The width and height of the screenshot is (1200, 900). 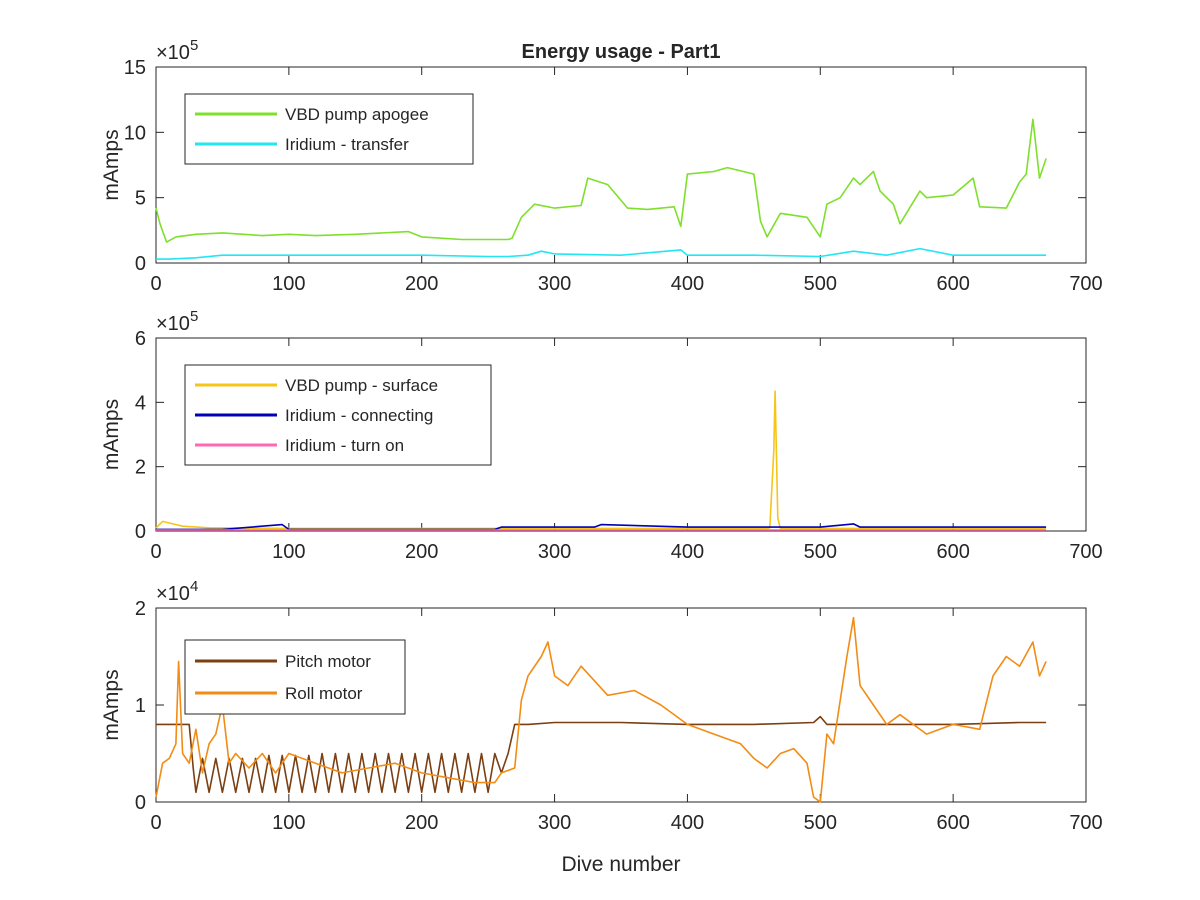 I want to click on y-tick-label: 5, so click(x=140, y=199).